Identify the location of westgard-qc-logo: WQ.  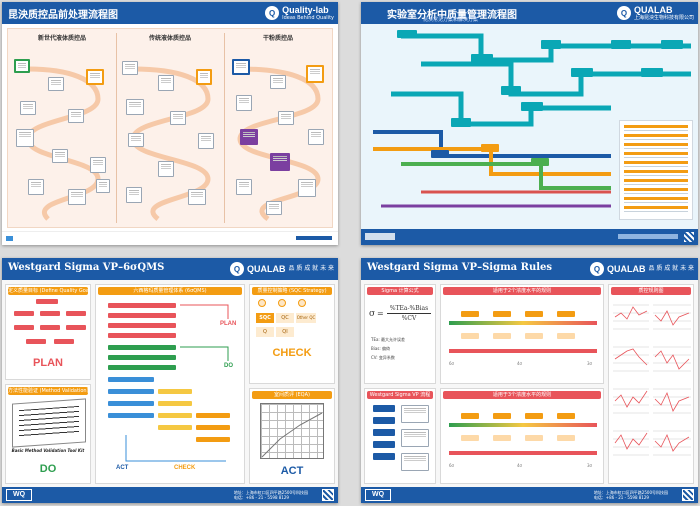
(378, 495).